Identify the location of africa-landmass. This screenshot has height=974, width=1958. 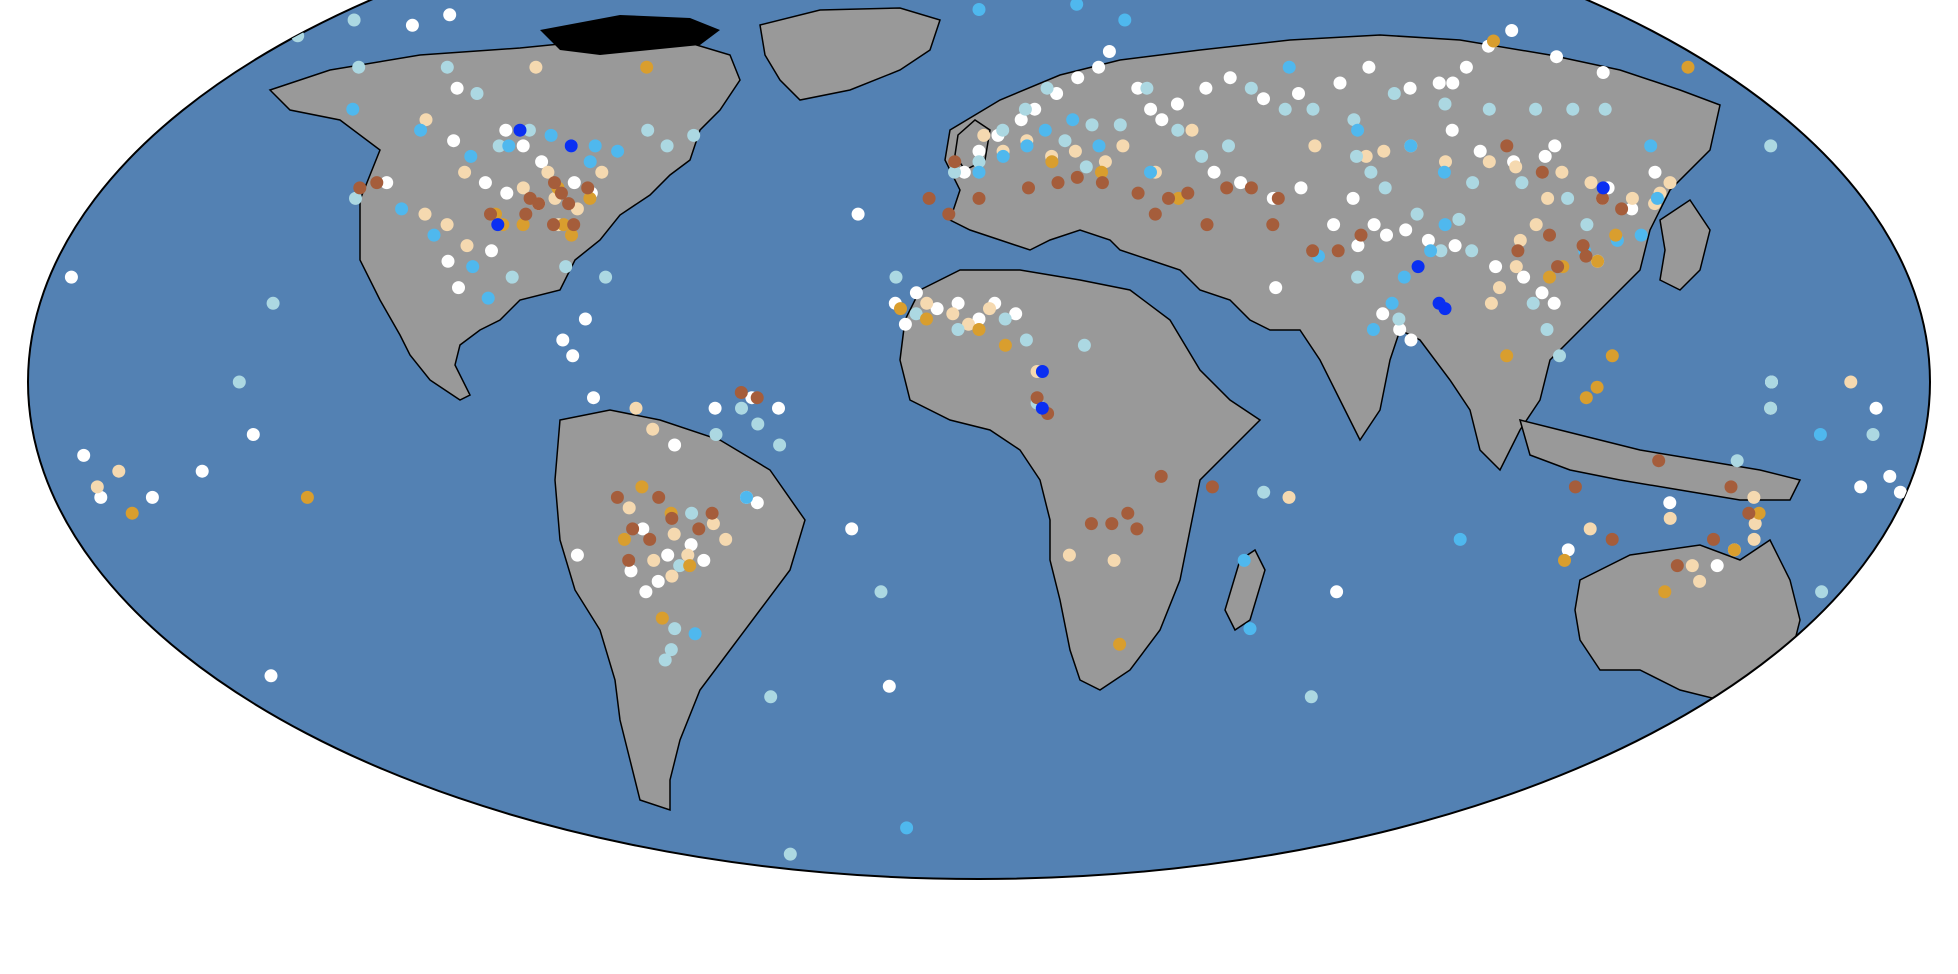
(1080, 480).